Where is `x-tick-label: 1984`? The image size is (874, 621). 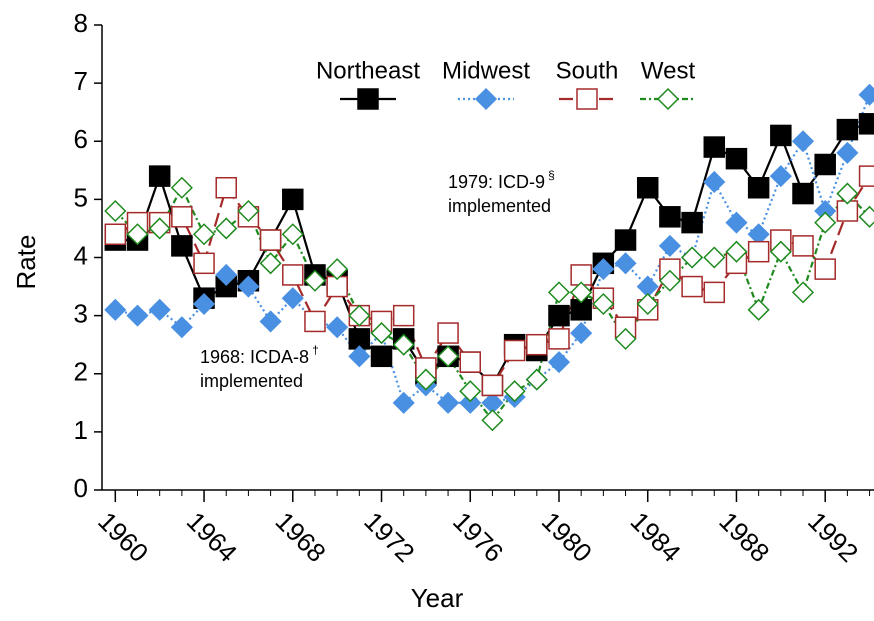
x-tick-label: 1984 is located at coordinates (656, 537).